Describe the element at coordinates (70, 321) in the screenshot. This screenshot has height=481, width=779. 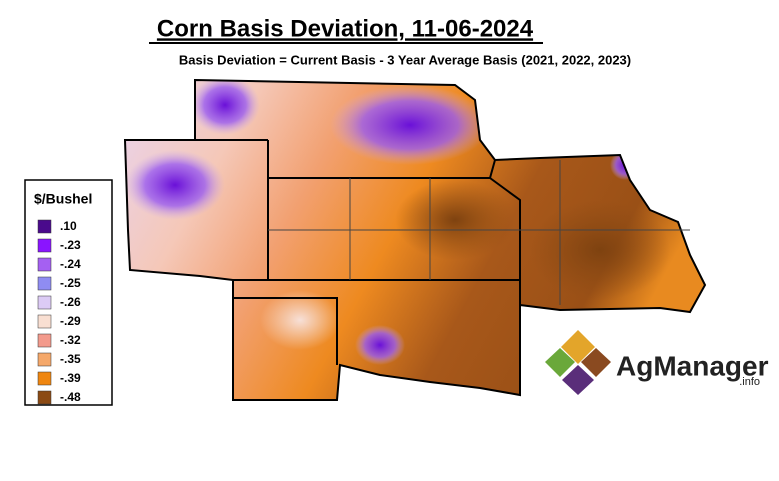
I see `legend-label: -.29` at that location.